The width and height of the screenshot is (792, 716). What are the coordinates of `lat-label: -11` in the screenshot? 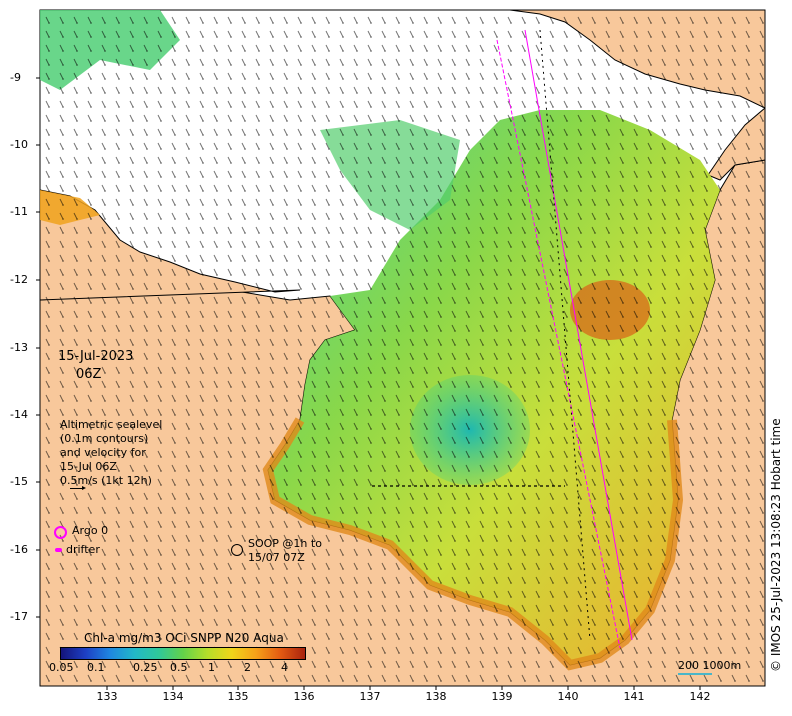 It's located at (19, 211).